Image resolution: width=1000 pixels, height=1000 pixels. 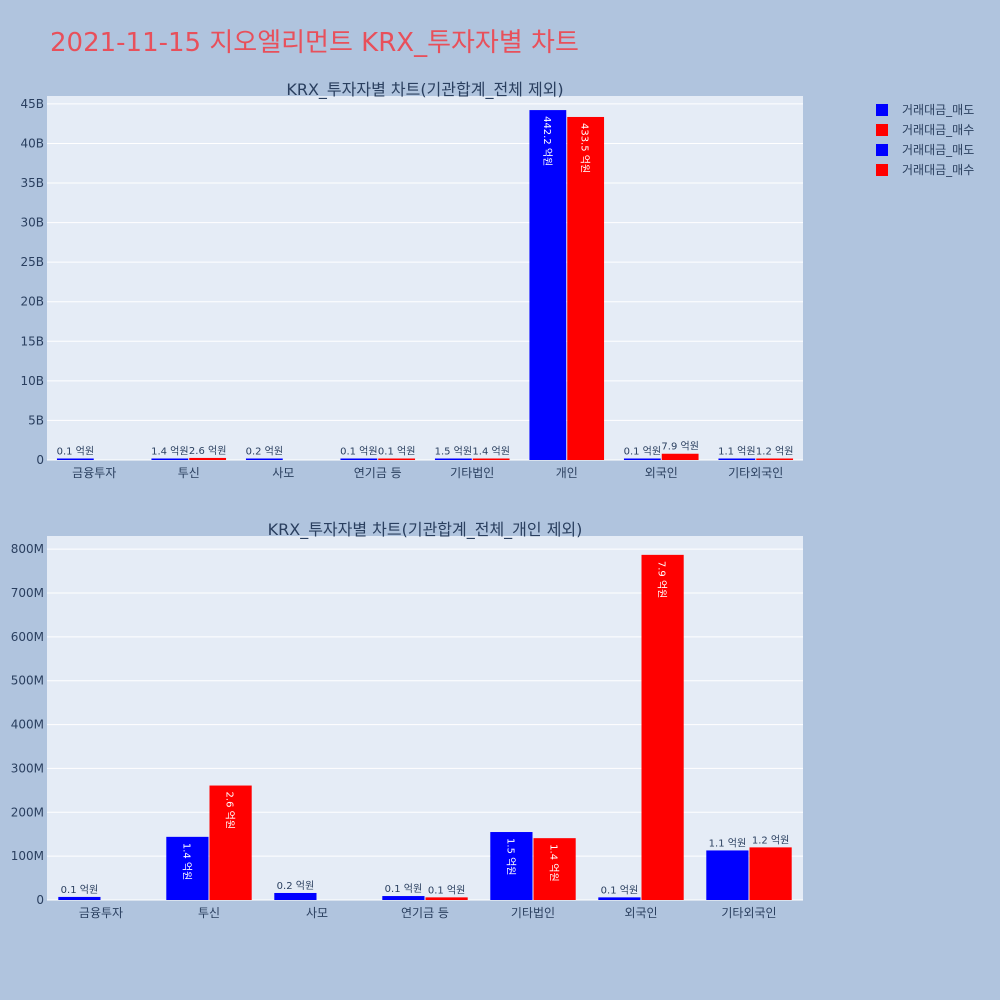 I want to click on x-tick-label: 개인, so click(x=567, y=473).